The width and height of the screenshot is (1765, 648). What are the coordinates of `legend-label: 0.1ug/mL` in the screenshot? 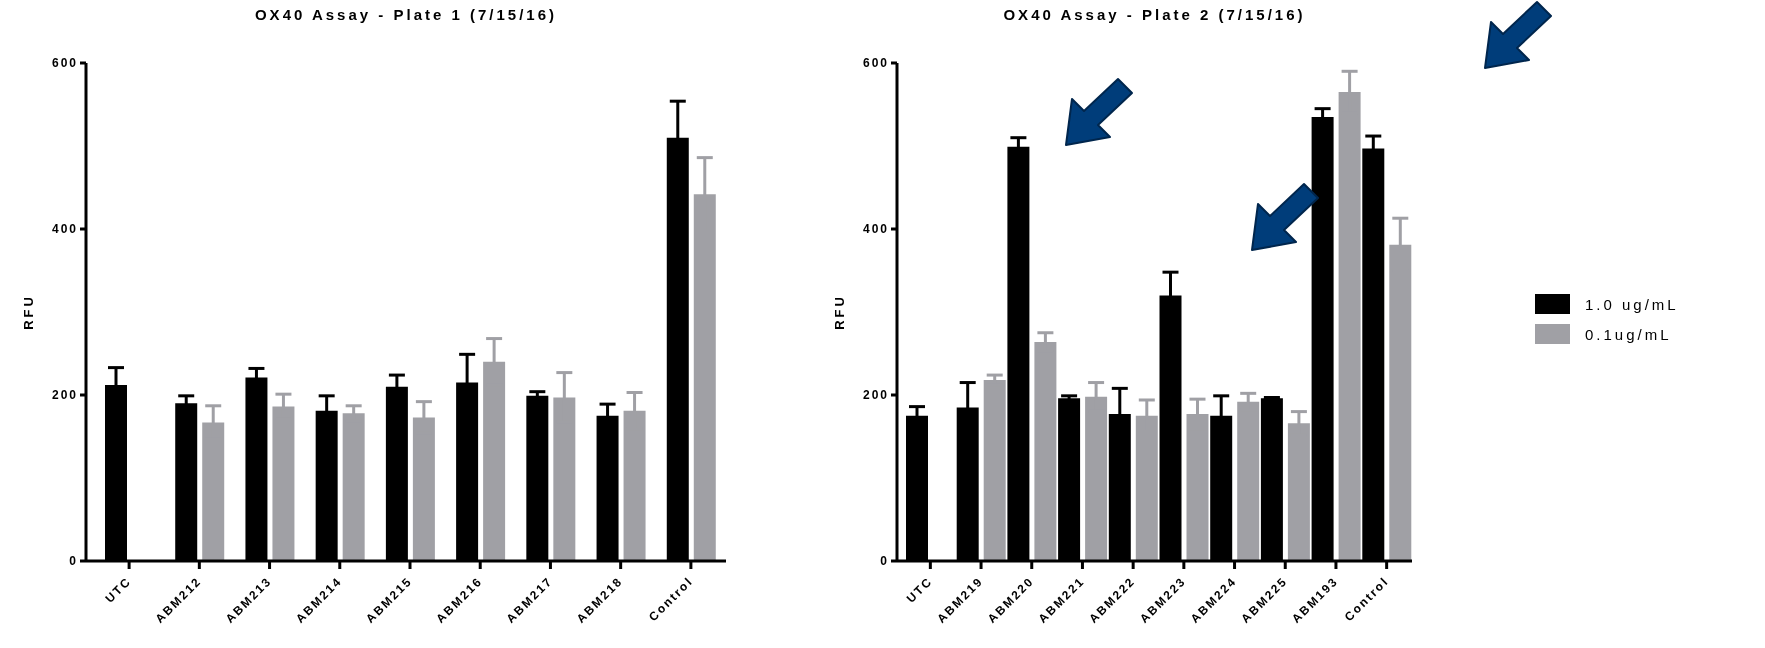 It's located at (1628, 334).